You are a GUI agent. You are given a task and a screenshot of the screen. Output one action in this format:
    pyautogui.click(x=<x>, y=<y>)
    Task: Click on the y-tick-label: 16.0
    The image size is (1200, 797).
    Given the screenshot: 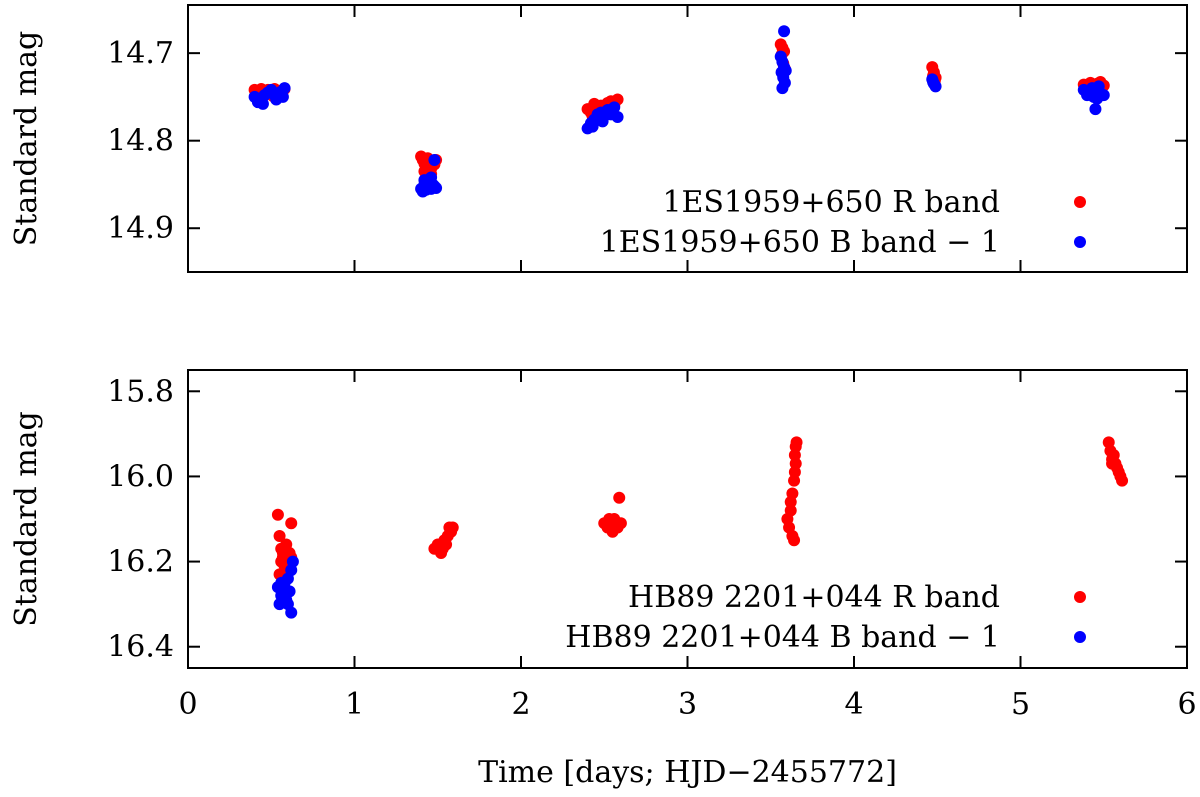 What is the action you would take?
    pyautogui.click(x=140, y=476)
    